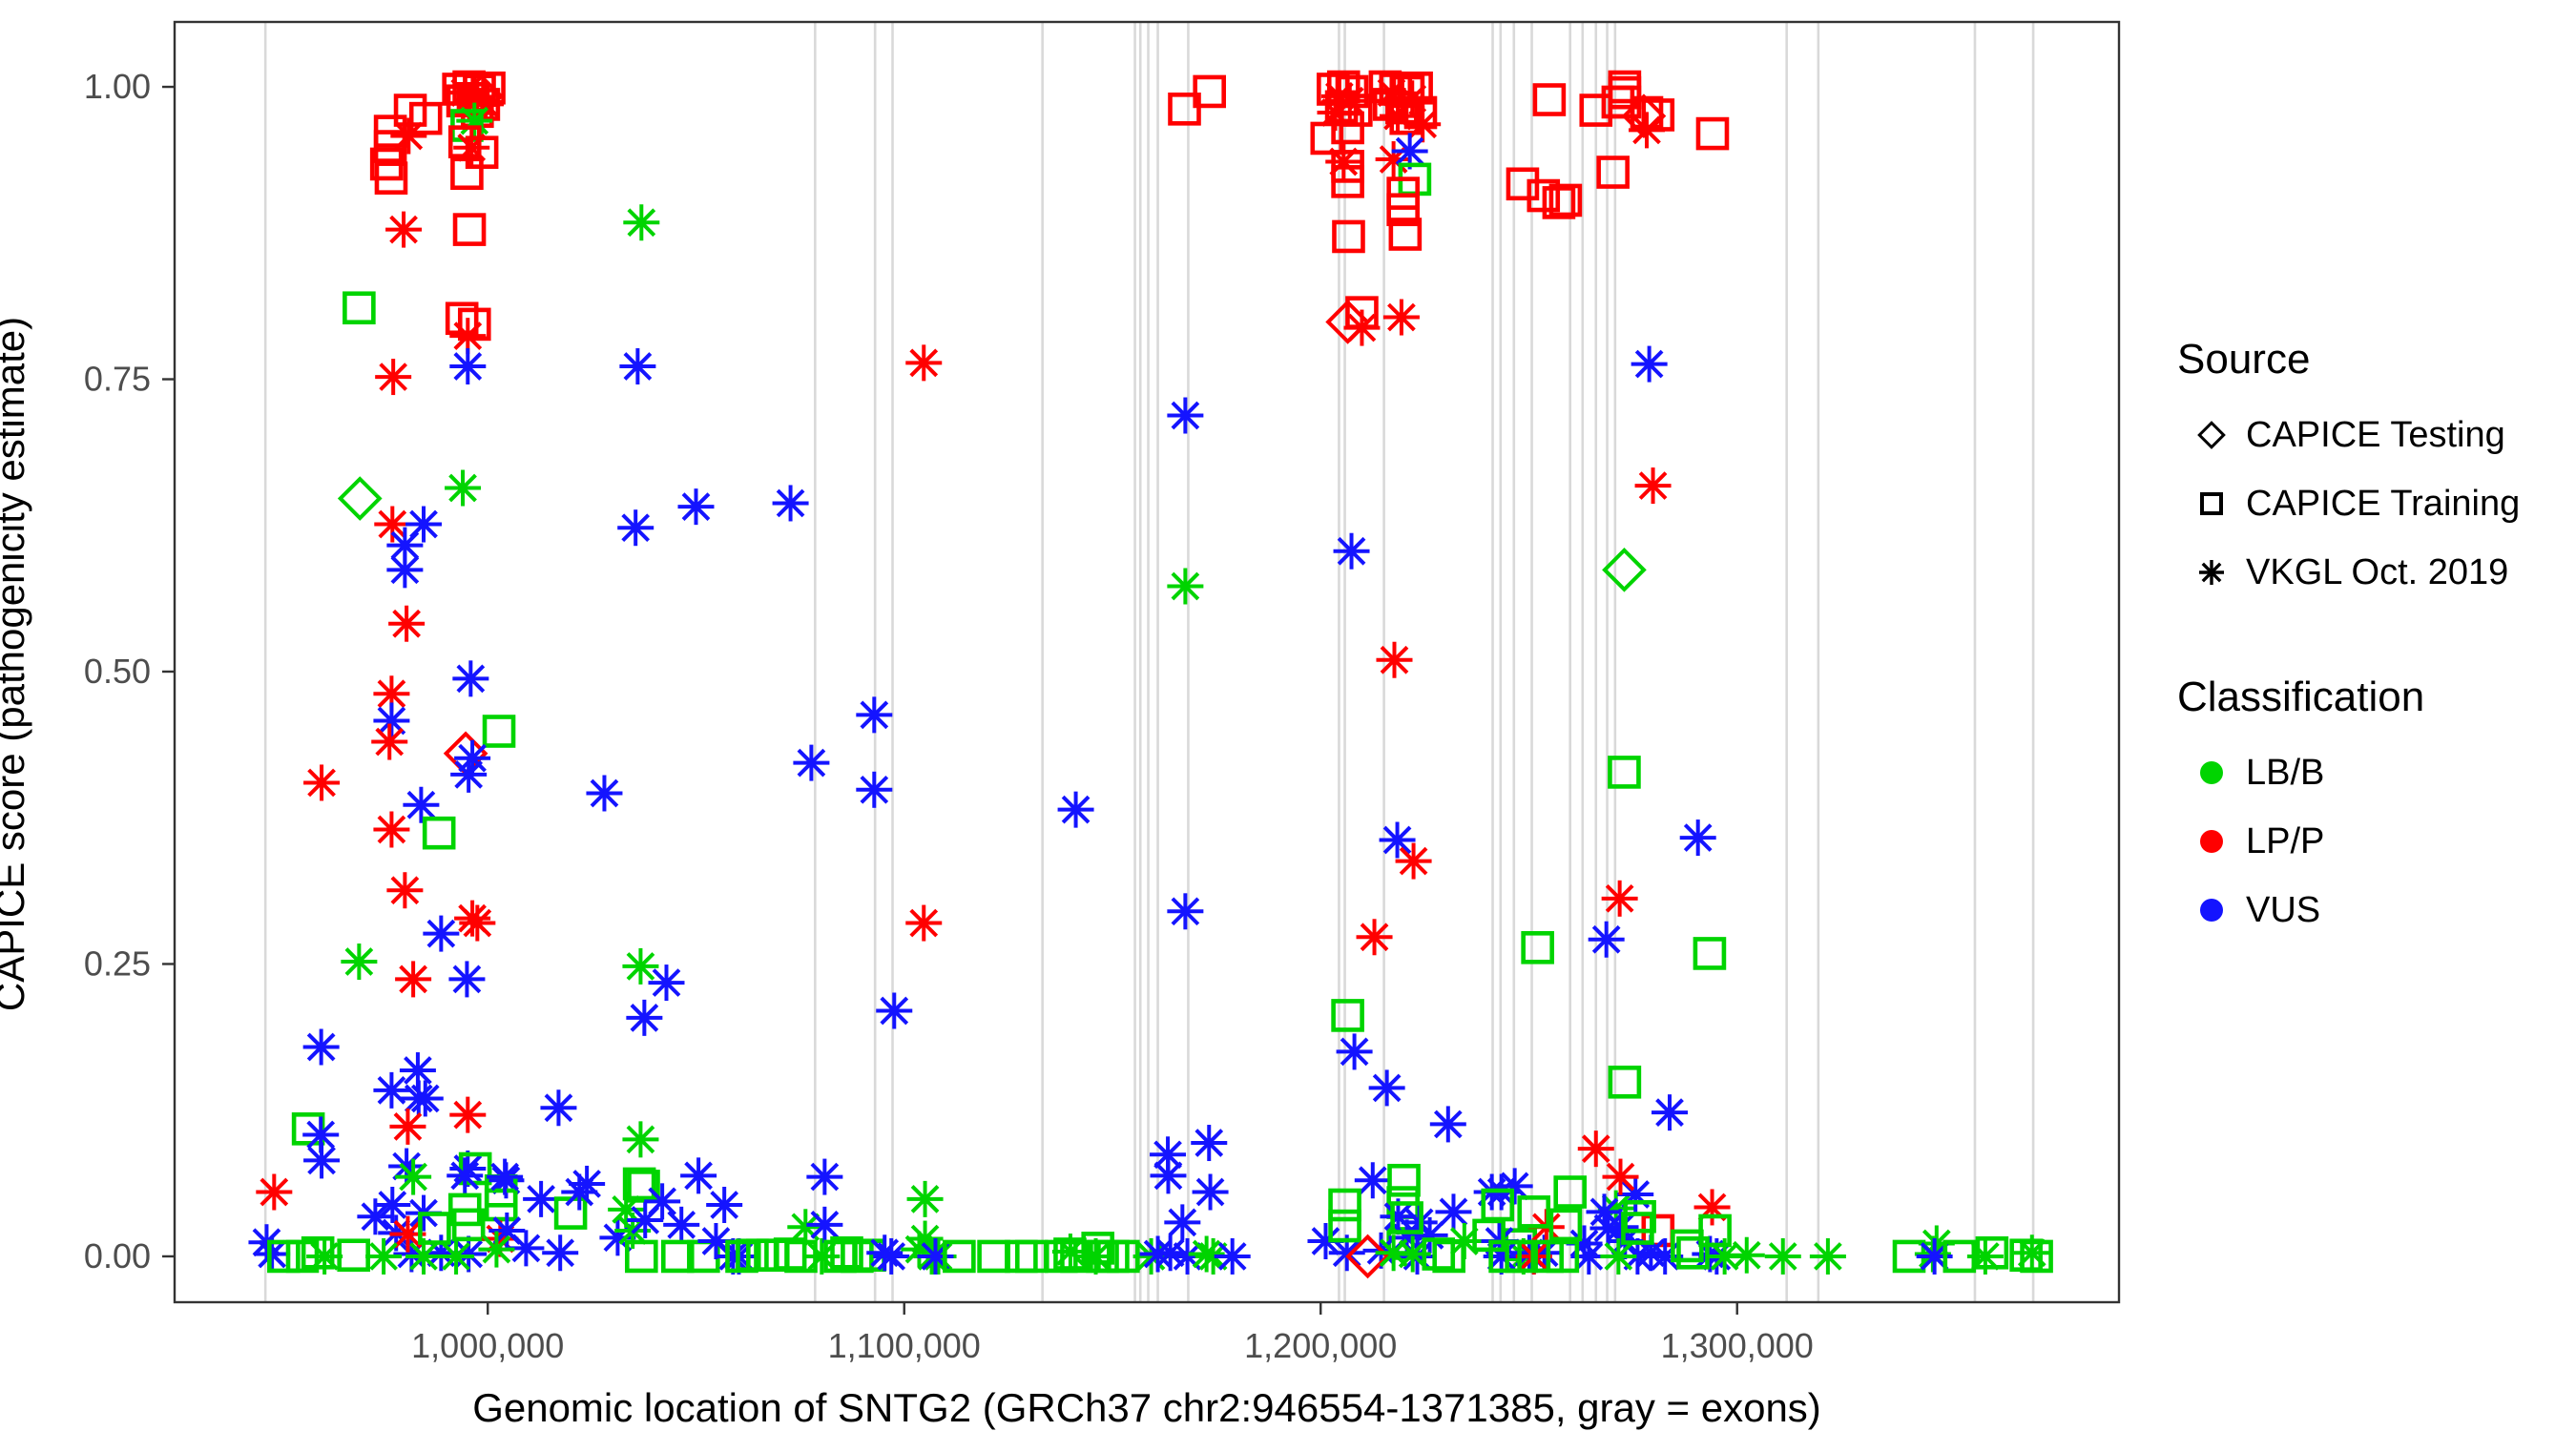 The width and height of the screenshot is (2576, 1431). I want to click on y-tick-label: 0.75, so click(117, 379).